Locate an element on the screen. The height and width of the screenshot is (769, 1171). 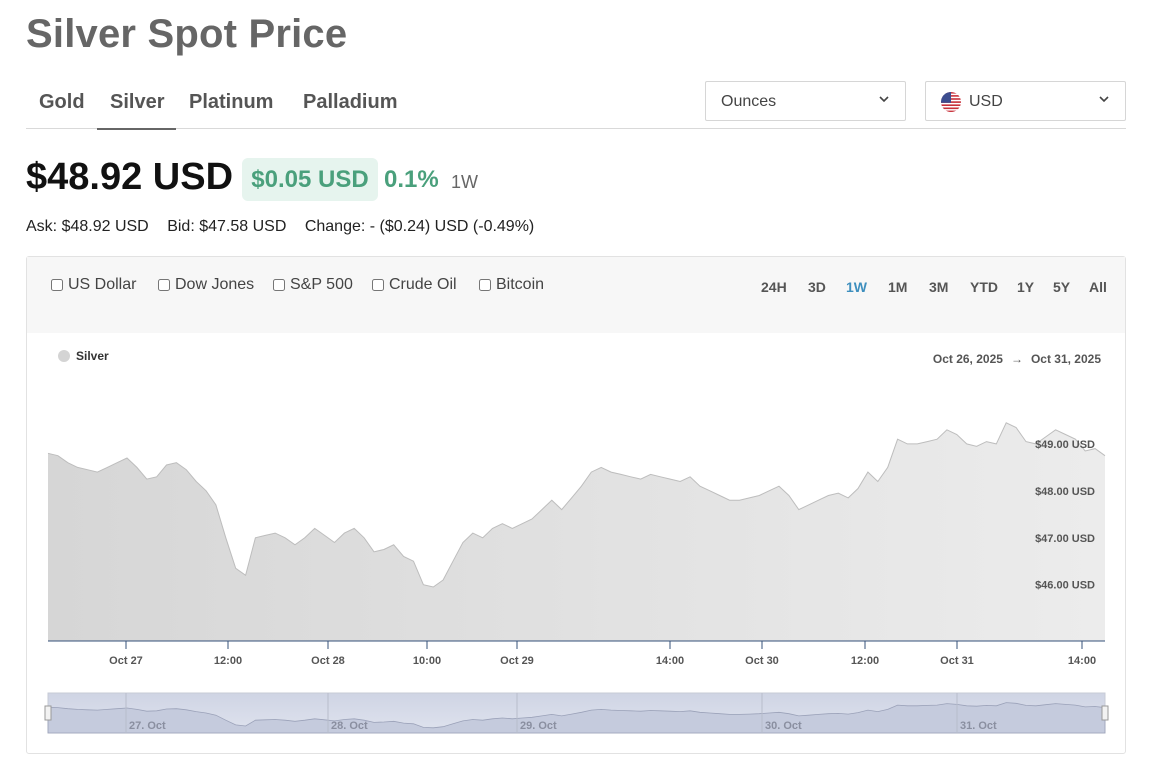
y-tick-label: $47.00 USD is located at coordinates (1065, 539).